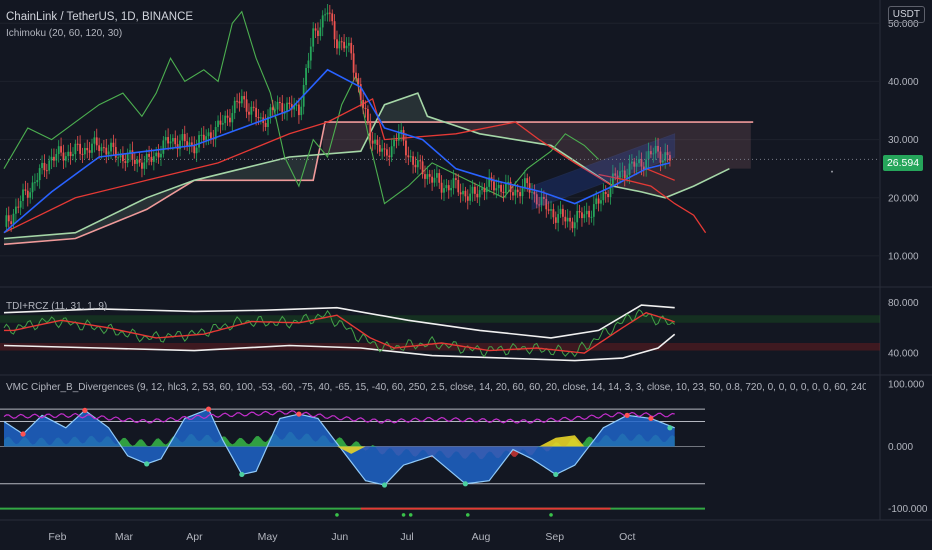 Image resolution: width=932 pixels, height=550 pixels. What do you see at coordinates (903, 82) in the screenshot?
I see `price-ytick-1: 40.000` at bounding box center [903, 82].